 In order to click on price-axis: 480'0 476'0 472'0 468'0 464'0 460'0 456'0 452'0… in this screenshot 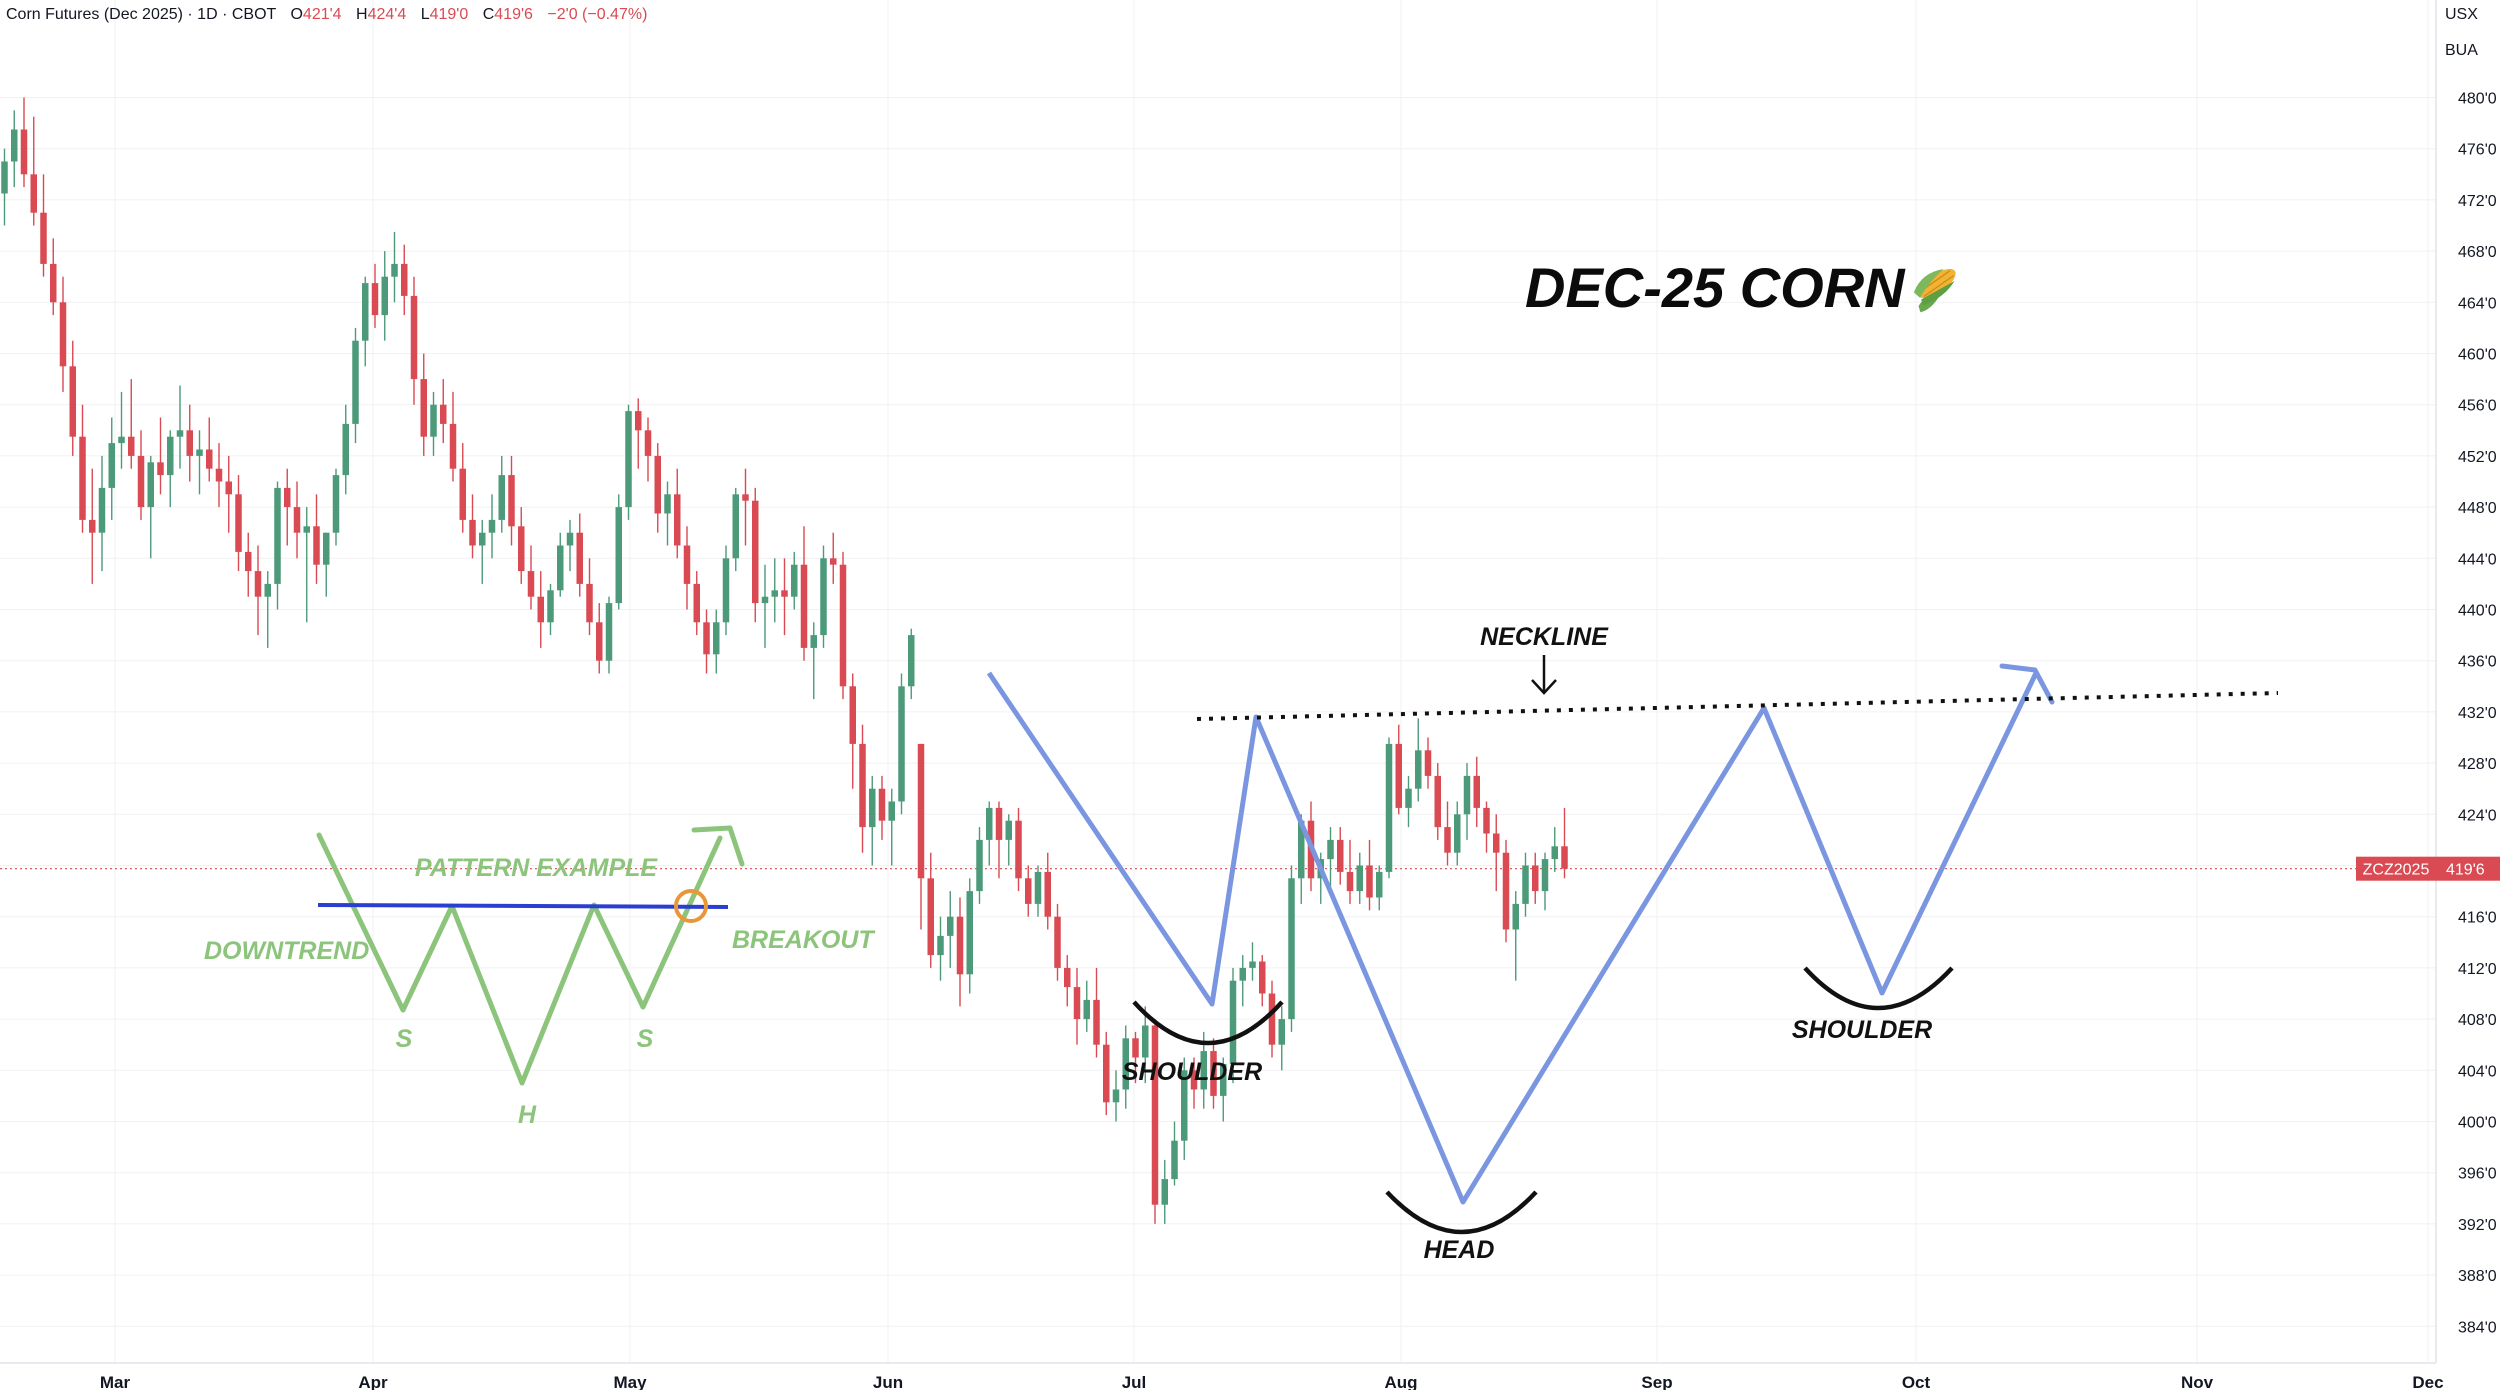, I will do `click(2477, 714)`.